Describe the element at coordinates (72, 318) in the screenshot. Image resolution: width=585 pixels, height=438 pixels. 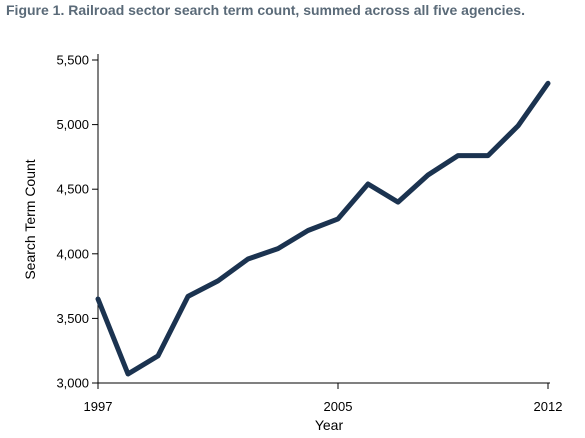
I see `y-tick-label: 3,500` at that location.